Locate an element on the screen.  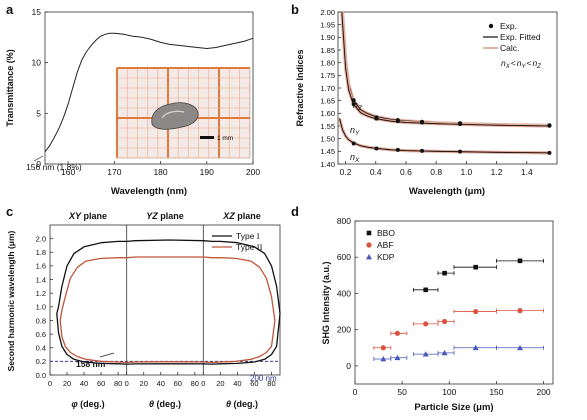
x-tick-label-d: 100 is located at coordinates (449, 392).